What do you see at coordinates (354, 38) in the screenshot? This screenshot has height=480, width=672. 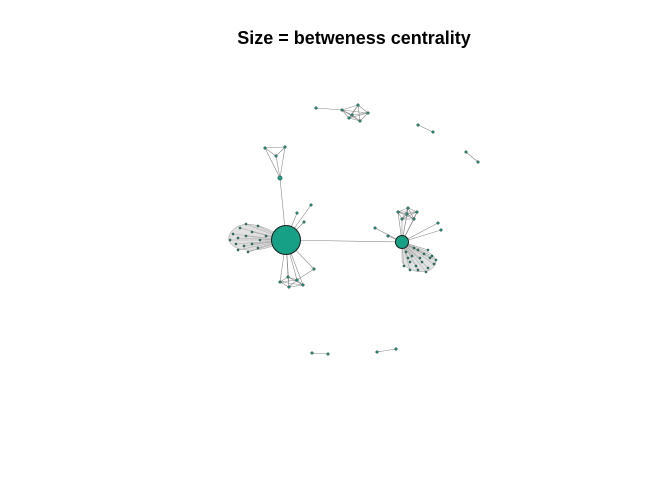 I see `plot-title: Size = betweness centrality` at bounding box center [354, 38].